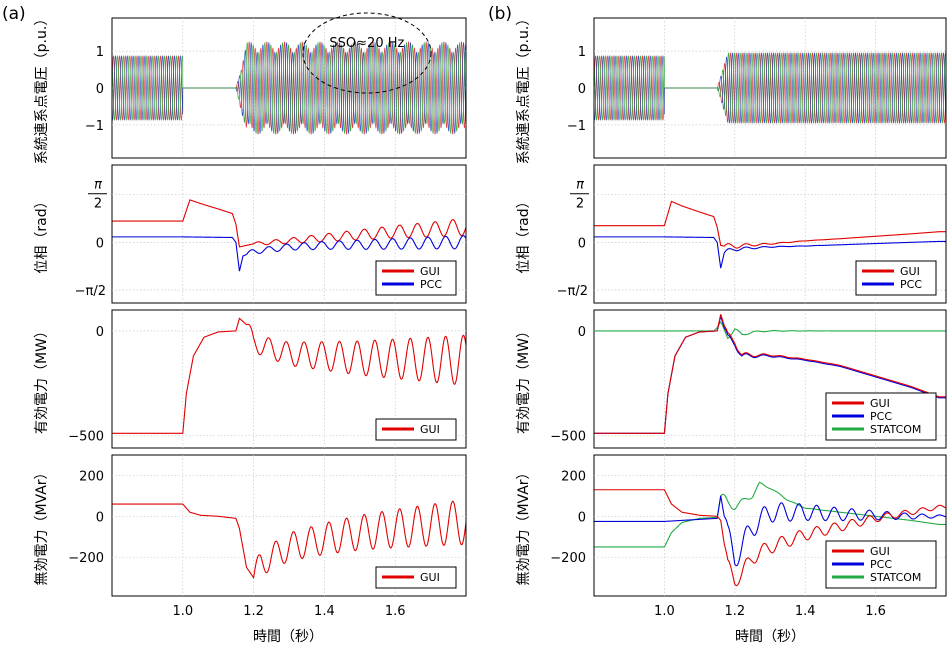  Describe the element at coordinates (770, 637) in the screenshot. I see `x-axis-label-b: 時間（秒）` at that location.